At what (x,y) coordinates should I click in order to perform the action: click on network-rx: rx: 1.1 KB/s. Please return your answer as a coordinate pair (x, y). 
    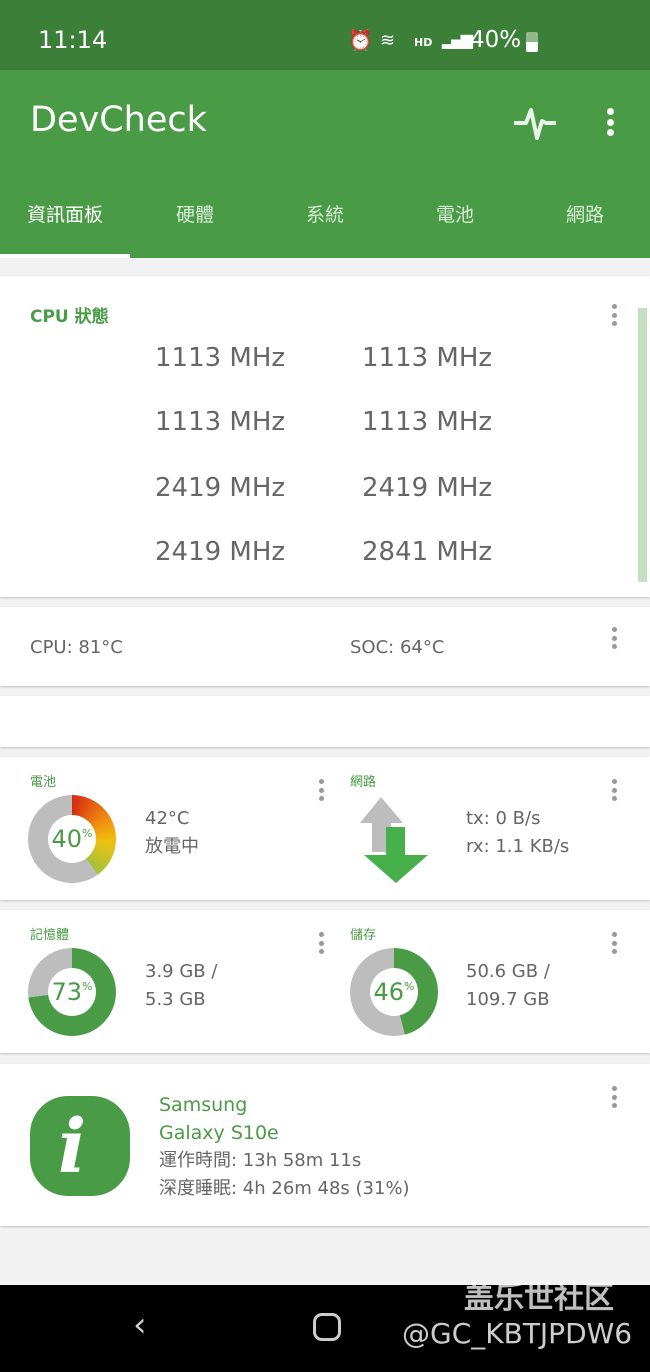
    Looking at the image, I should click on (518, 846).